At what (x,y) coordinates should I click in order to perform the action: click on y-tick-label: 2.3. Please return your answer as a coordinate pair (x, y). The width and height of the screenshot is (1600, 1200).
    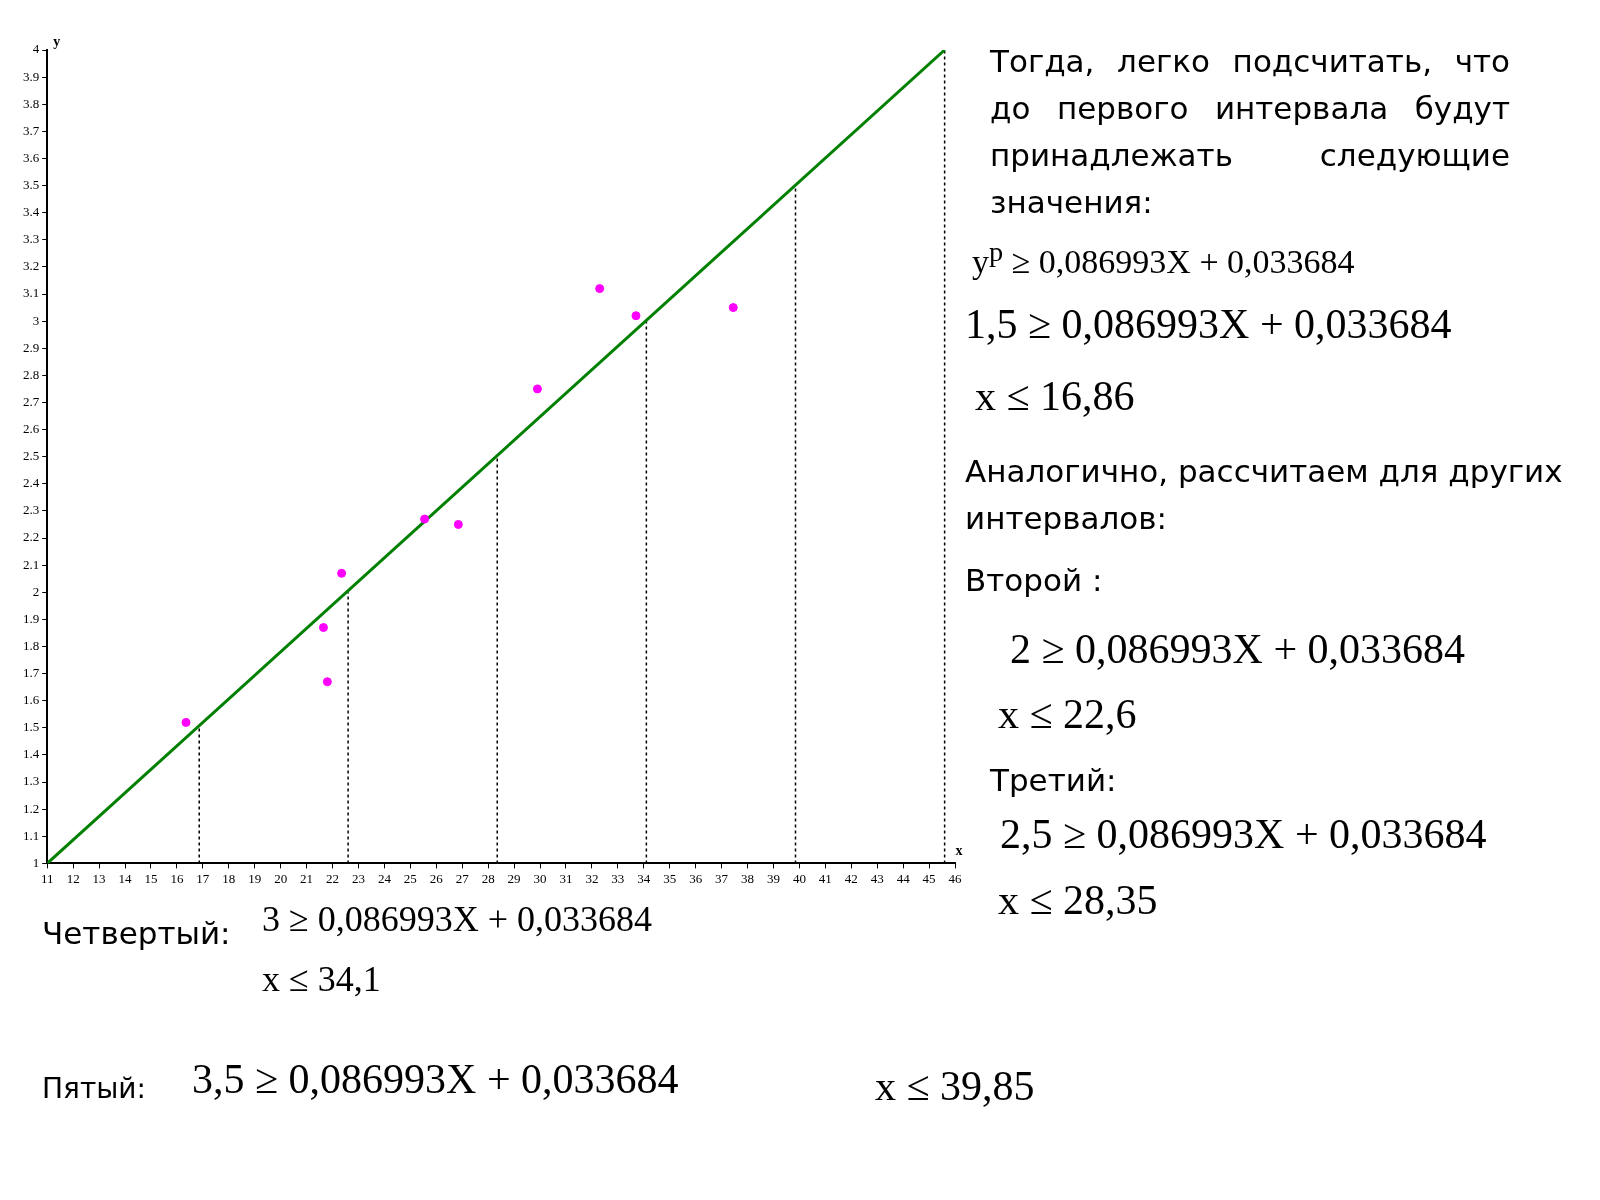
    Looking at the image, I should click on (31, 510).